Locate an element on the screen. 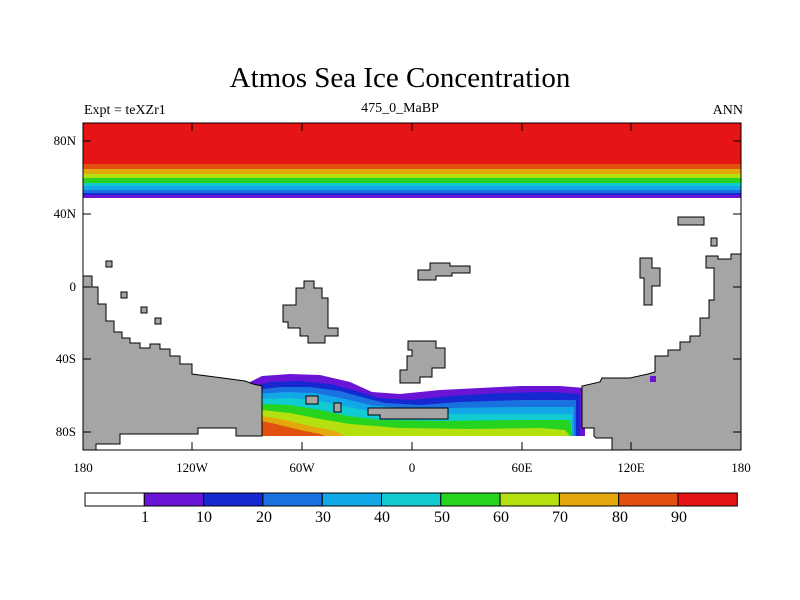 The height and width of the screenshot is (600, 800). y-label-80s: 80S is located at coordinates (65, 431).